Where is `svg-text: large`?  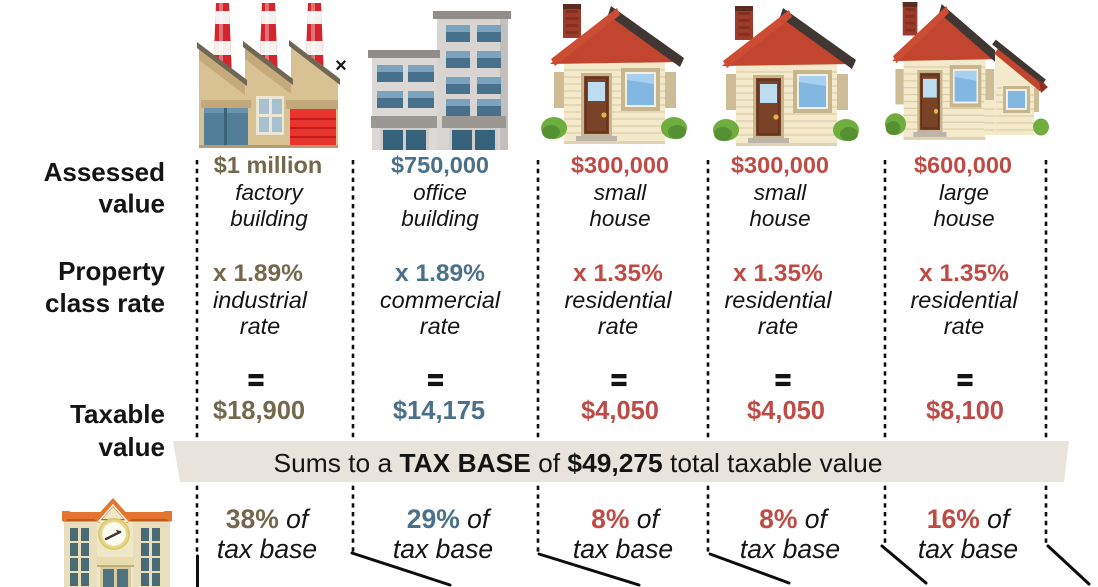
svg-text: large is located at coordinates (964, 192).